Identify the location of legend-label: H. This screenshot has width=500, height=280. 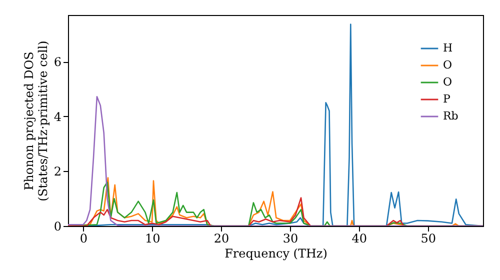
(448, 48).